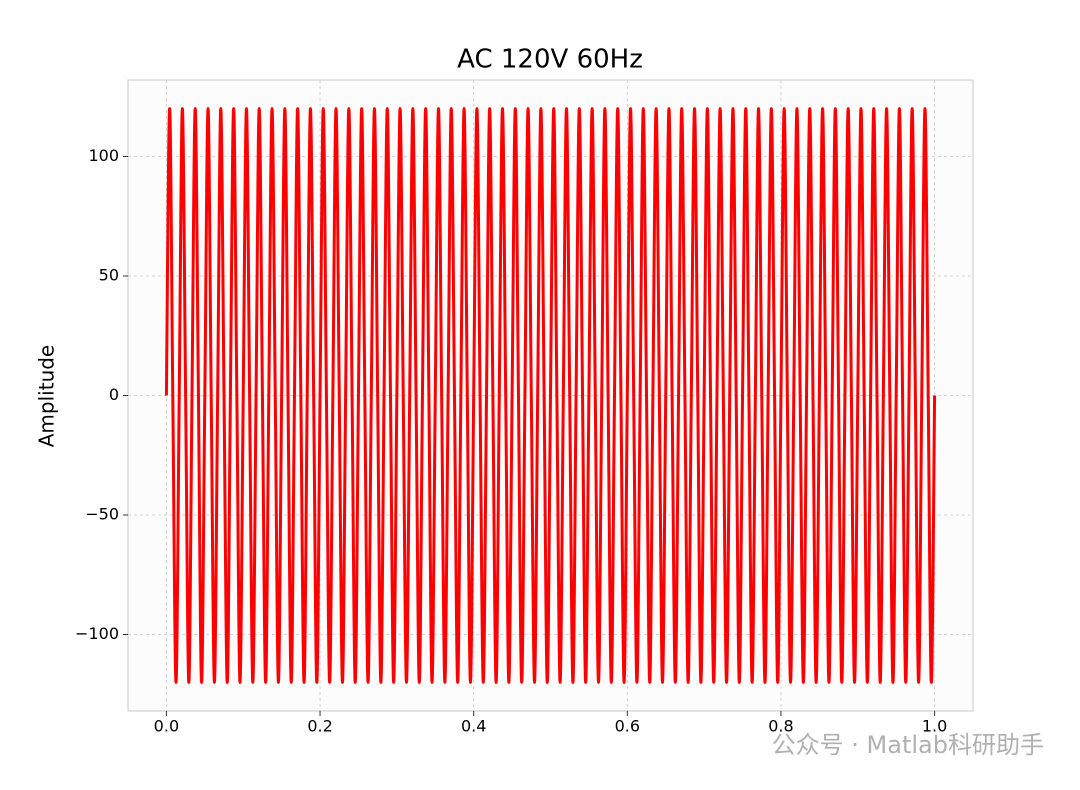  I want to click on y-tick-label: −50, so click(102, 514).